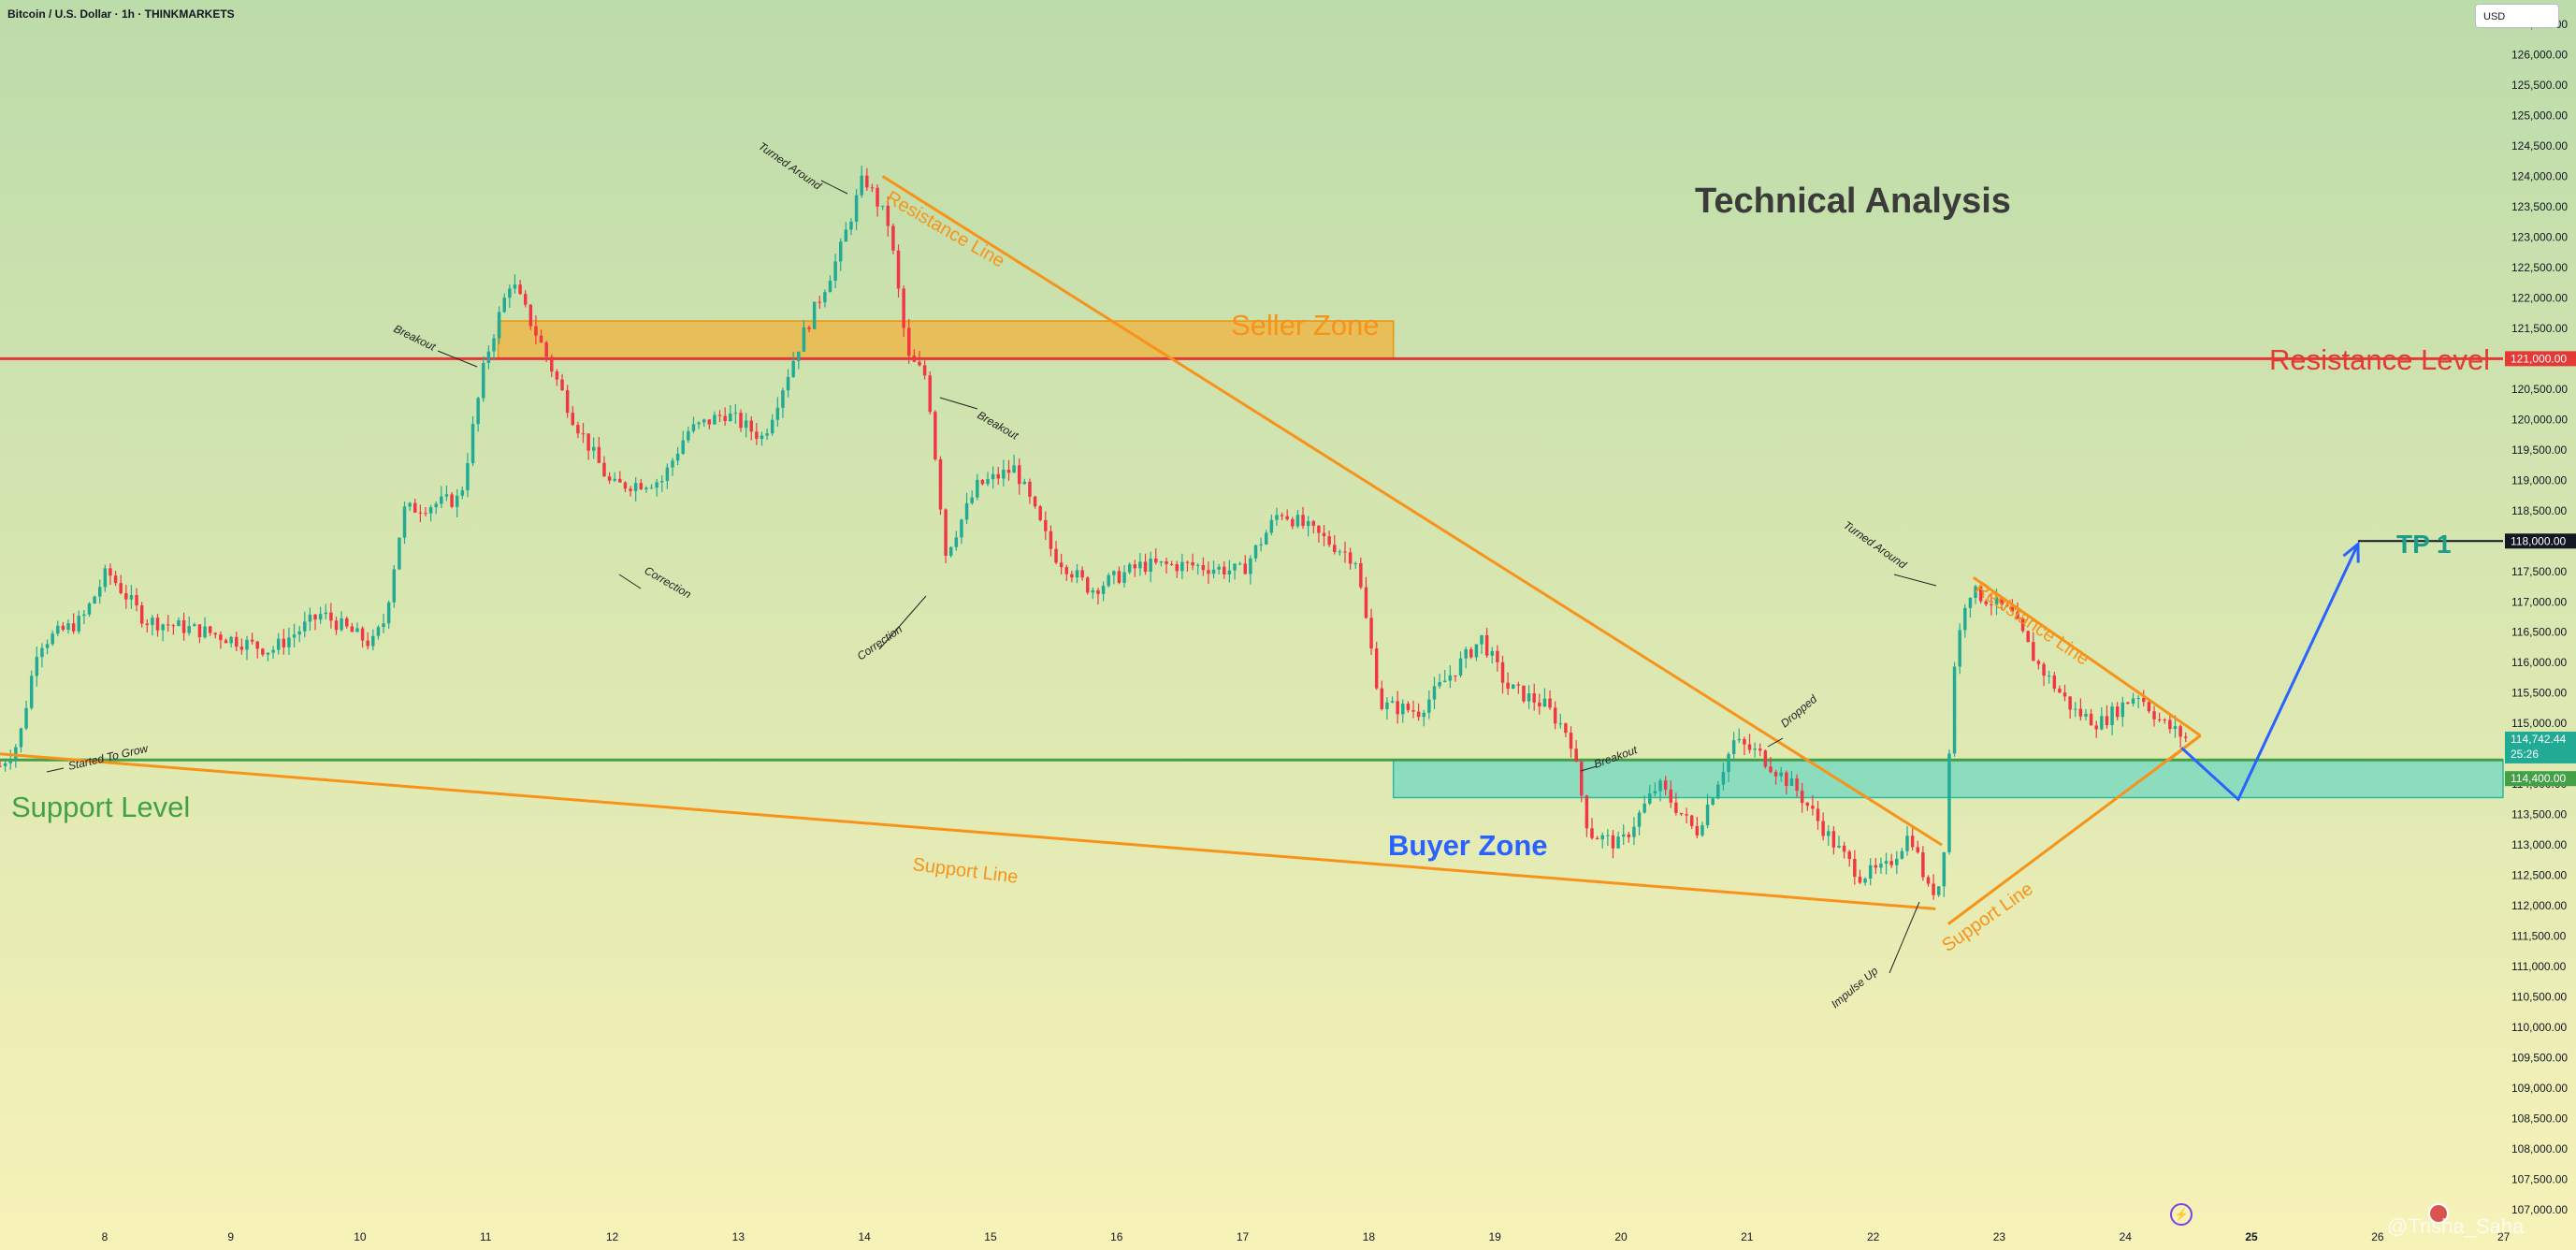 The width and height of the screenshot is (2576, 1250). I want to click on tp-price-tag: 118,000.00, so click(2538, 540).